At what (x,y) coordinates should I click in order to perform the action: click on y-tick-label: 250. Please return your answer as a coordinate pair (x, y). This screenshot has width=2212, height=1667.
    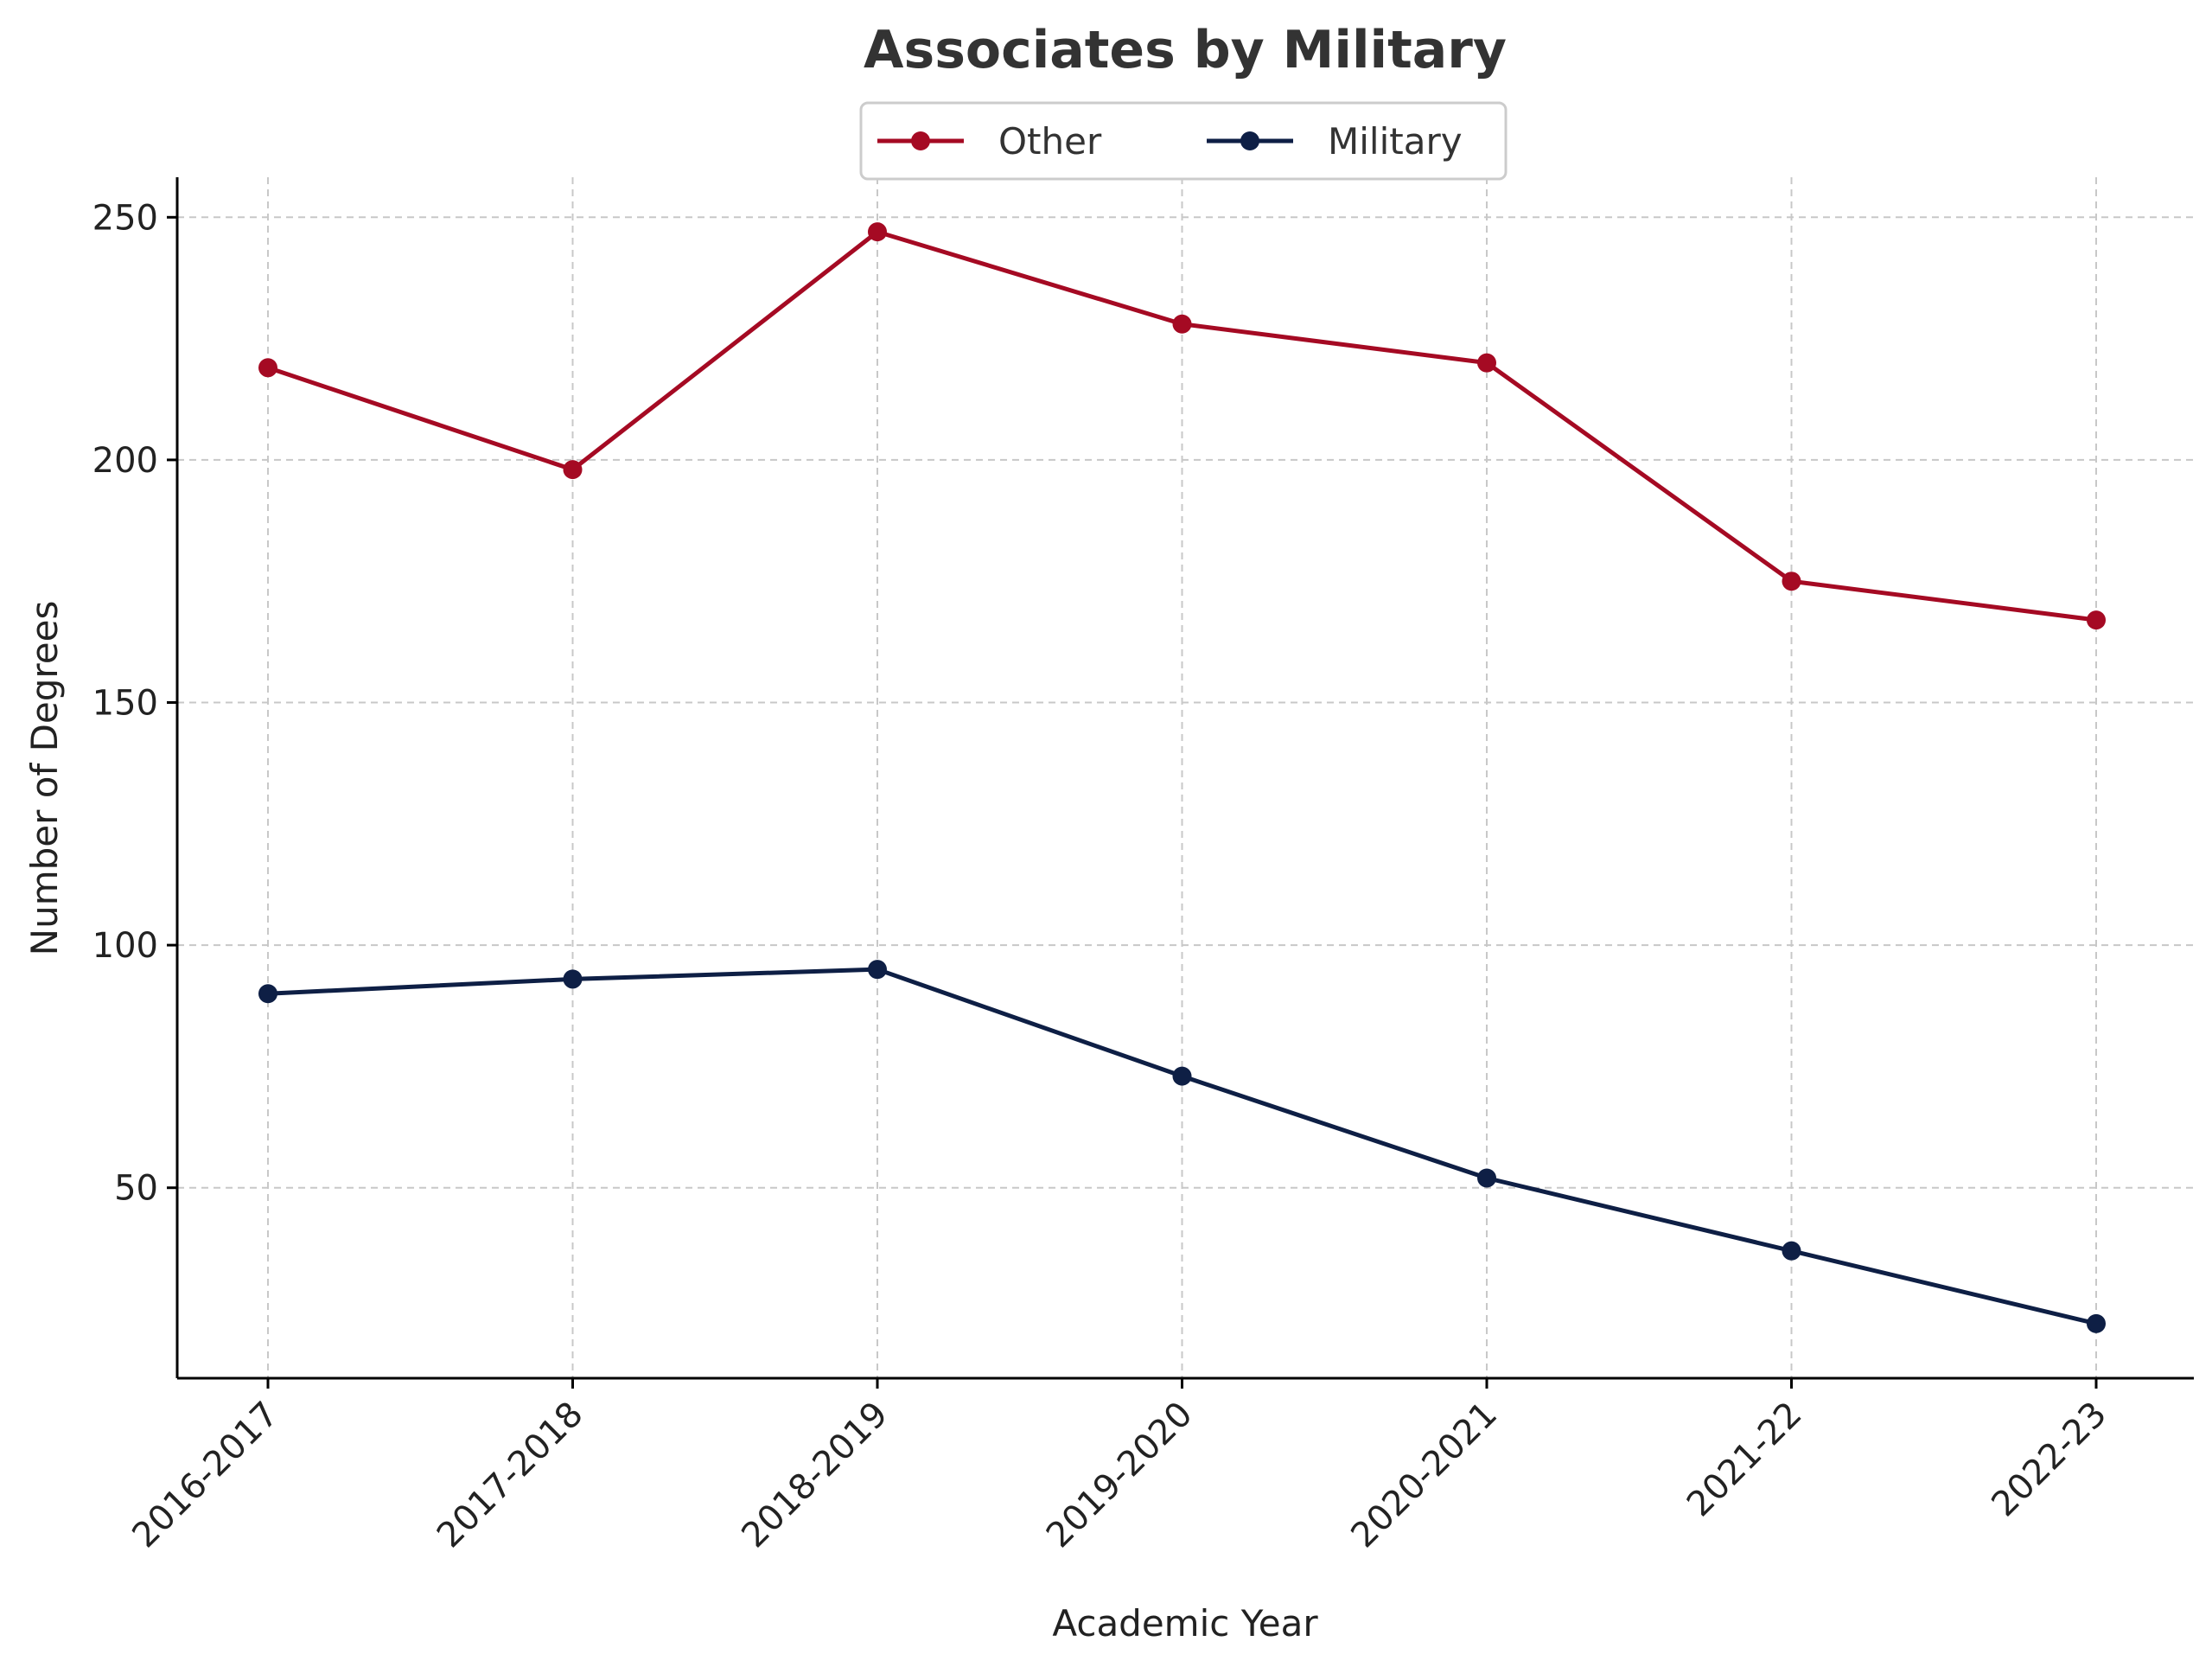
    Looking at the image, I should click on (125, 218).